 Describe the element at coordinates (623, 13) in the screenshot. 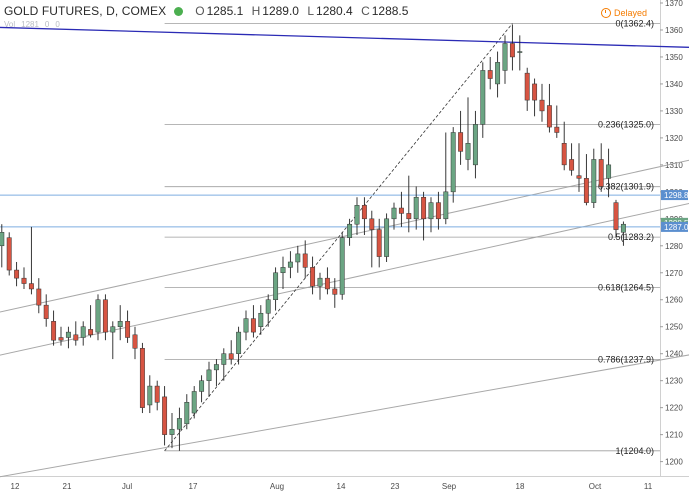

I see `delayed-badge: Delayed` at that location.